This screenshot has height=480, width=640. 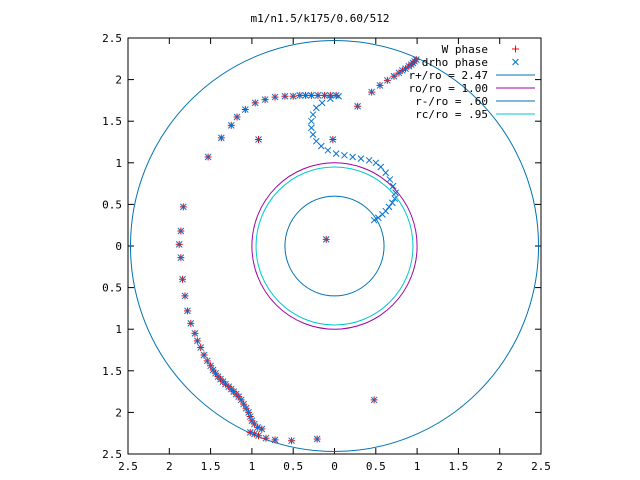 What do you see at coordinates (112, 38) in the screenshot?
I see `y-tick-label: 2.5` at bounding box center [112, 38].